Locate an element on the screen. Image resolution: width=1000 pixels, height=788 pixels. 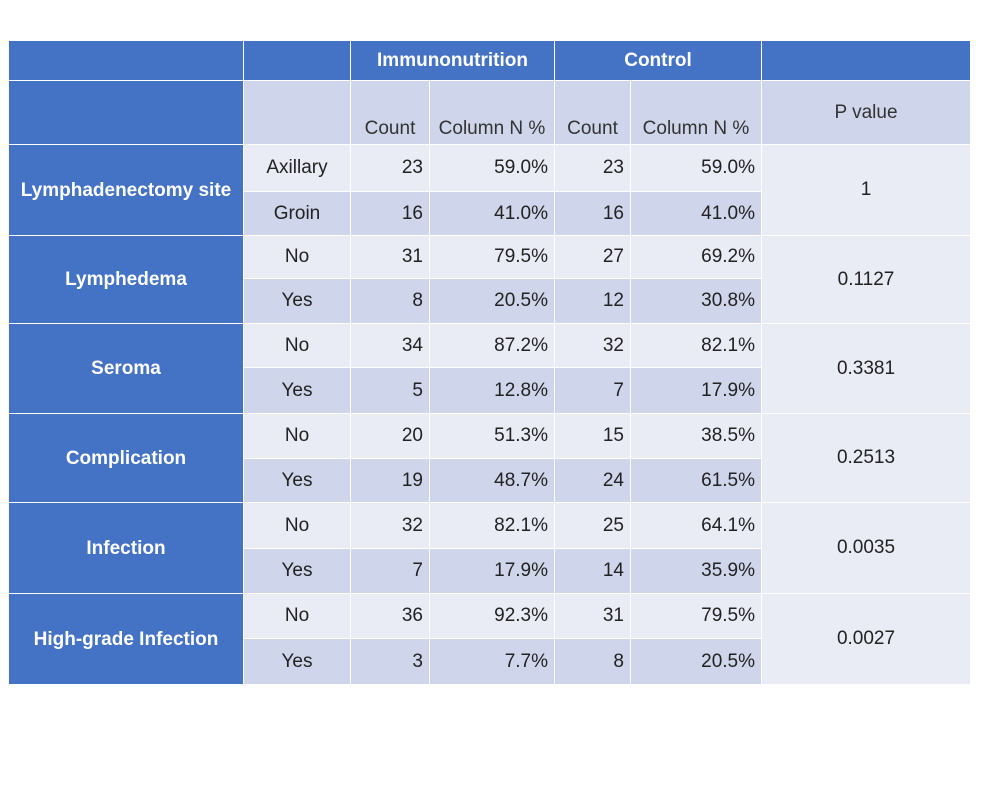
percent-cell: 87.2% is located at coordinates (492, 345).